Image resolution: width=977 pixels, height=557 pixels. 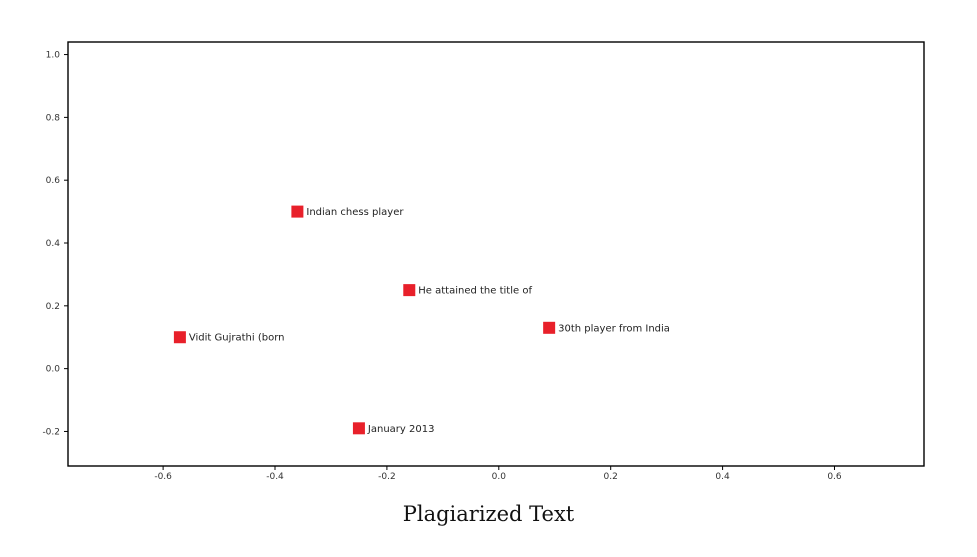 What do you see at coordinates (614, 328) in the screenshot?
I see `data-point-label: 30th player from India` at bounding box center [614, 328].